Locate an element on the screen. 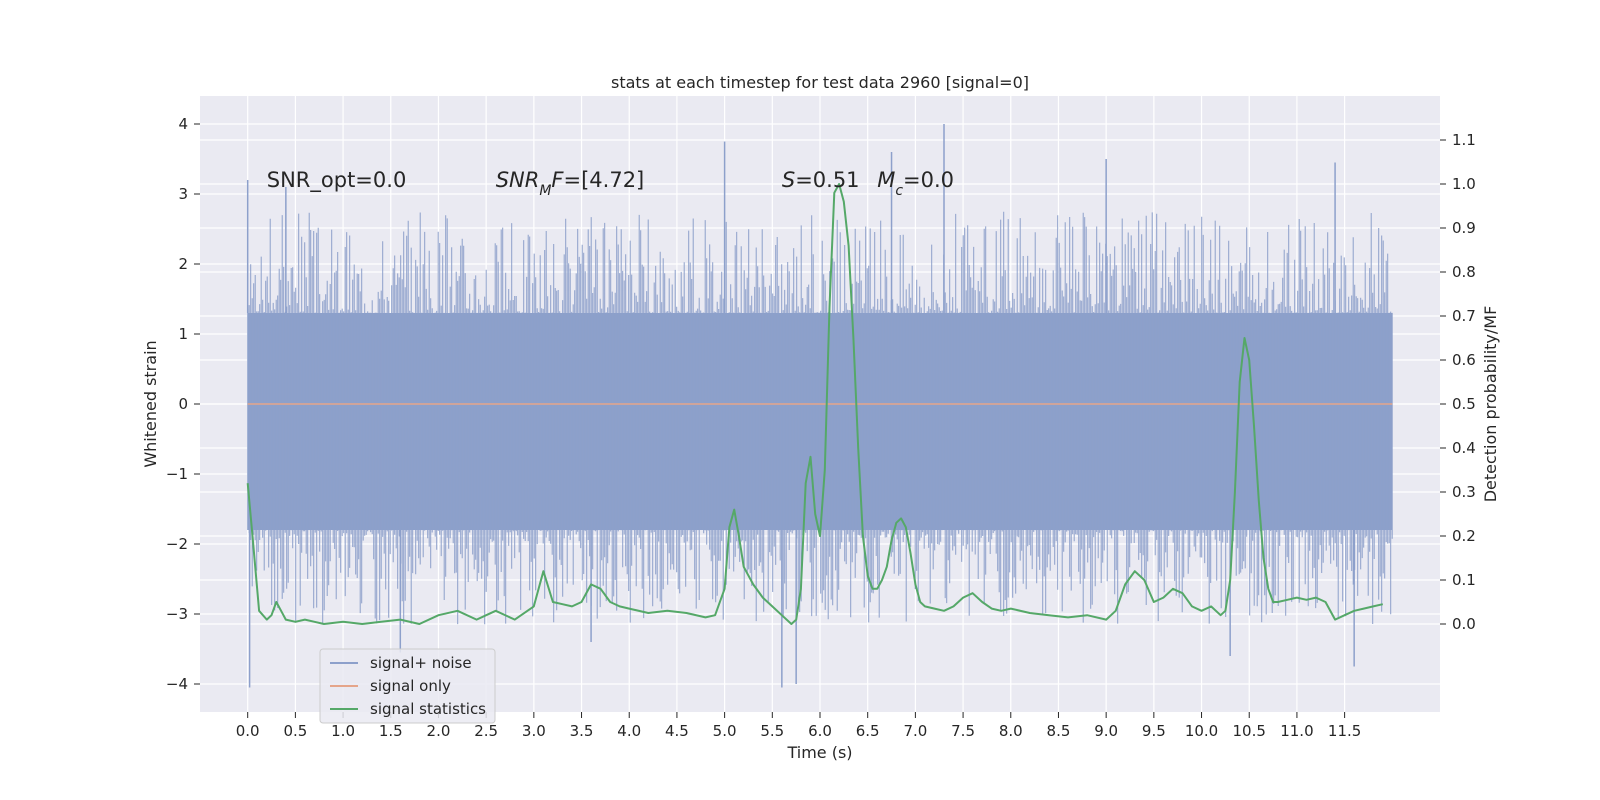 This screenshot has width=1600, height=800. legend-box is located at coordinates (407, 686).